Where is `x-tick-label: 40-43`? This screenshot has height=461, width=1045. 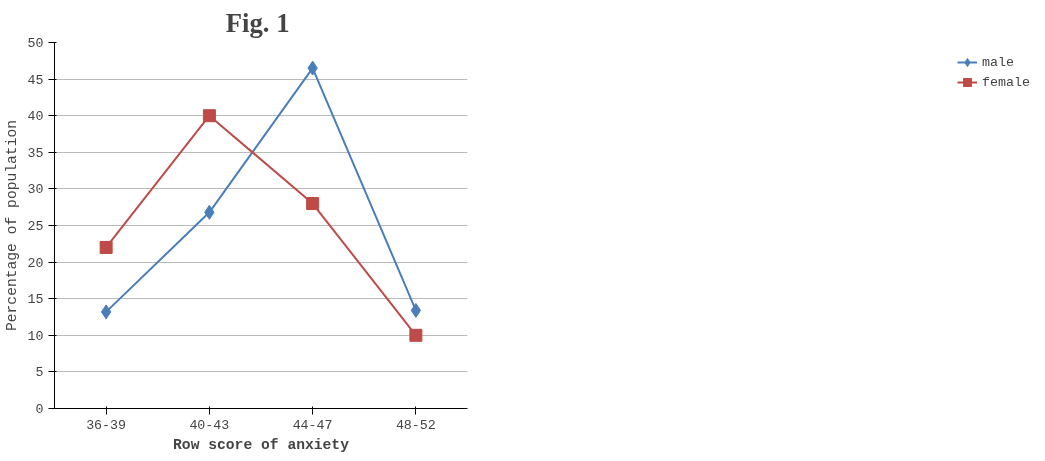
x-tick-label: 40-43 is located at coordinates (209, 425).